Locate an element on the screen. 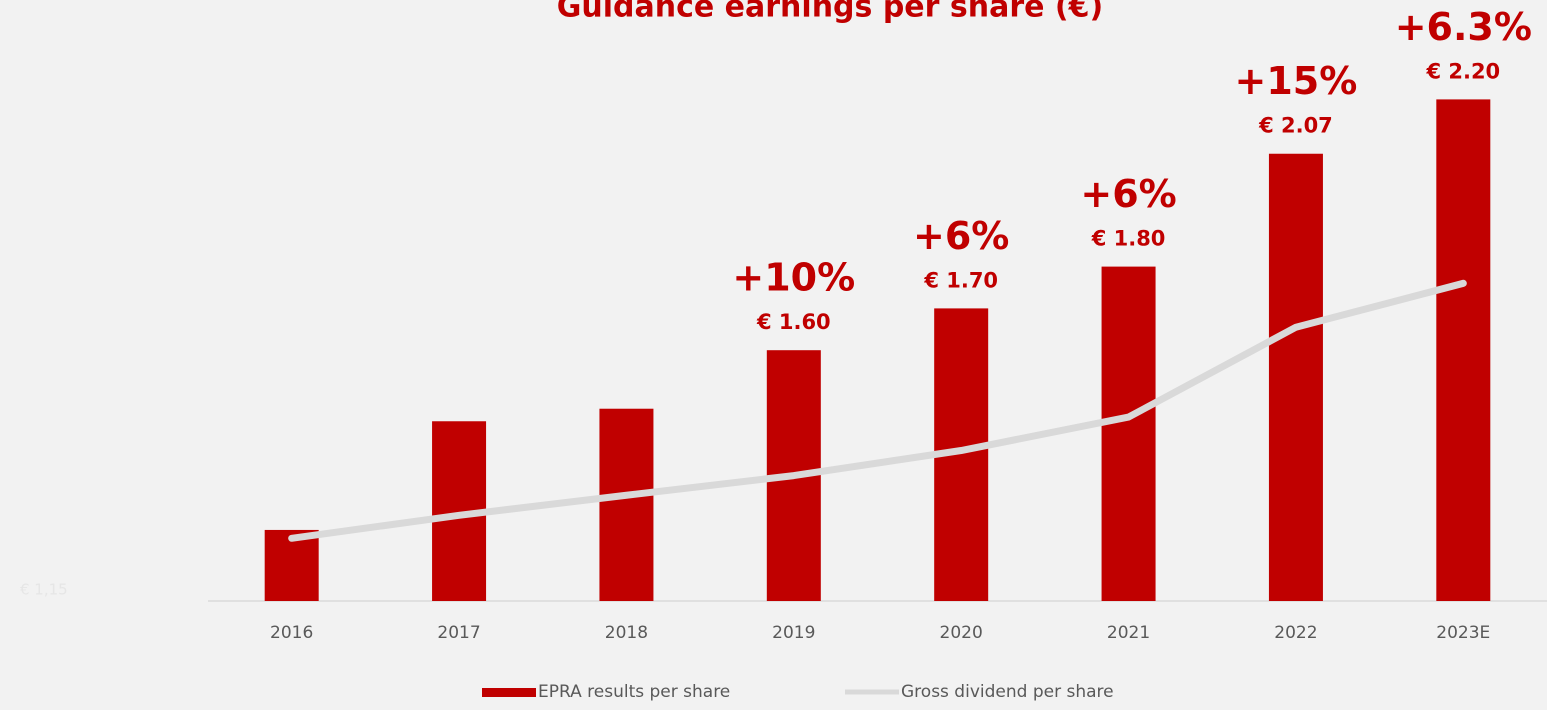 The height and width of the screenshot is (710, 1547). x-tick-label: 2020 is located at coordinates (961, 633).